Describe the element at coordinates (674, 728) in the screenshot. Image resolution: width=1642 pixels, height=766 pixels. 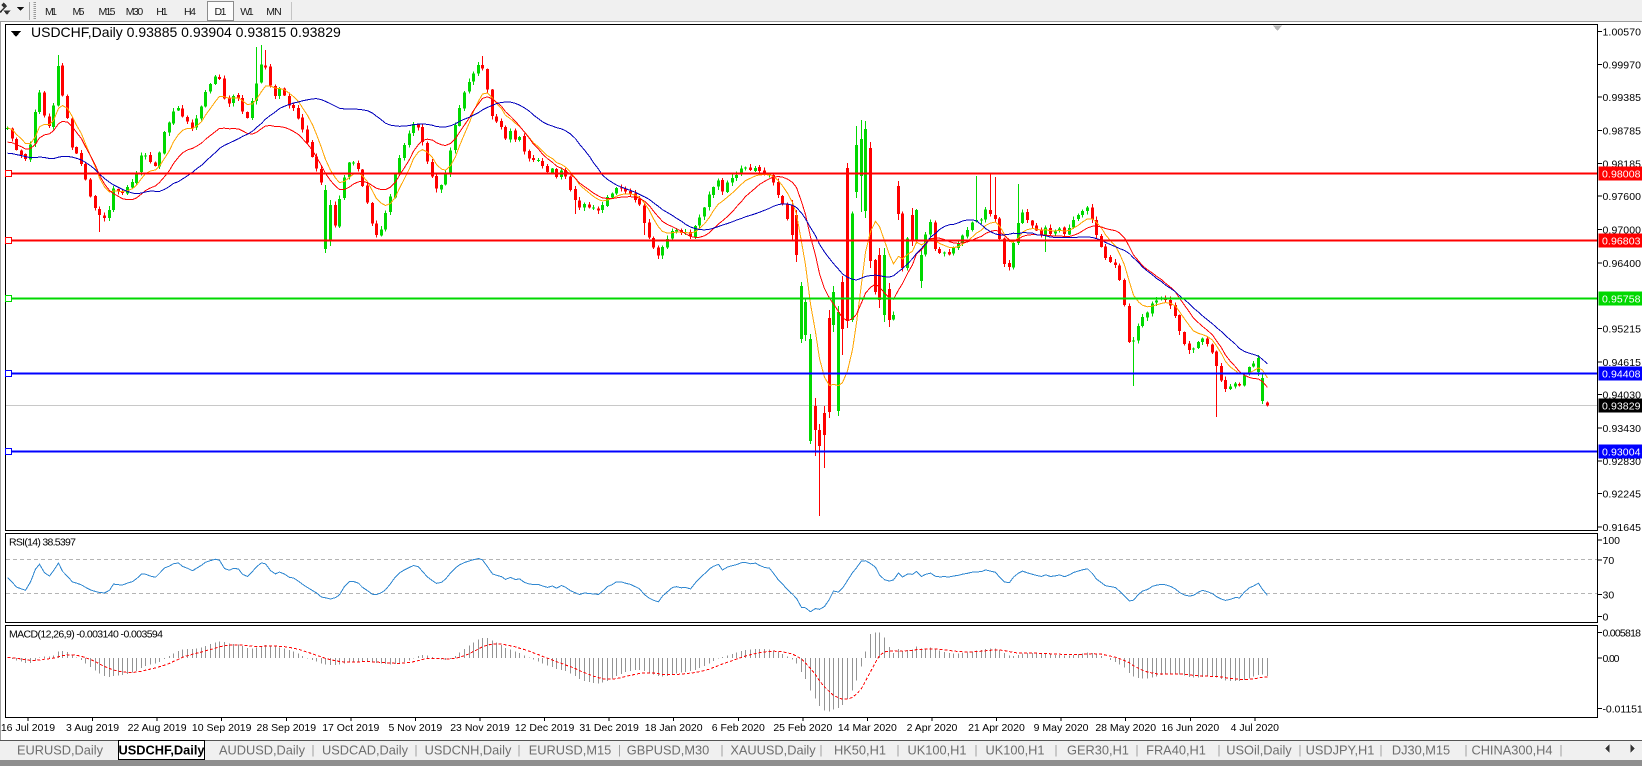
I see `svg-text: 18 Jan 2020` at that location.